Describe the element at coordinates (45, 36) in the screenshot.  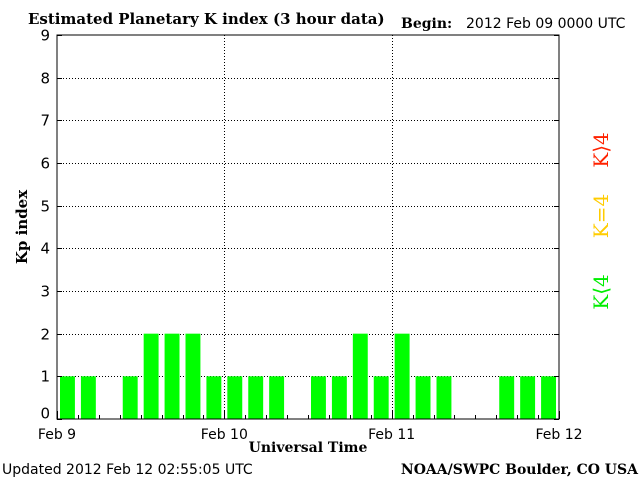
I see `y-tick-label: 9` at that location.